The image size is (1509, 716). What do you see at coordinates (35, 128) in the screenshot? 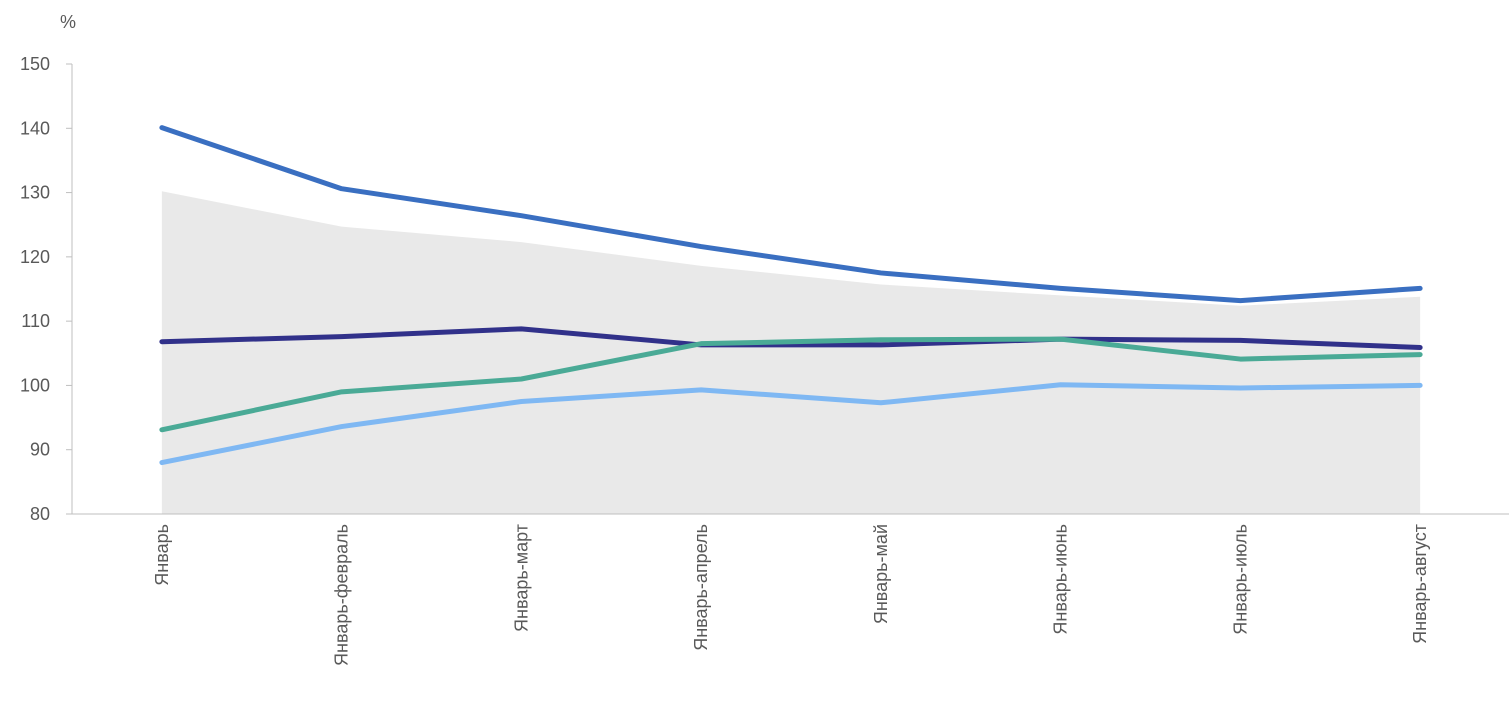
I see `y-tick-label: 140` at bounding box center [35, 128].